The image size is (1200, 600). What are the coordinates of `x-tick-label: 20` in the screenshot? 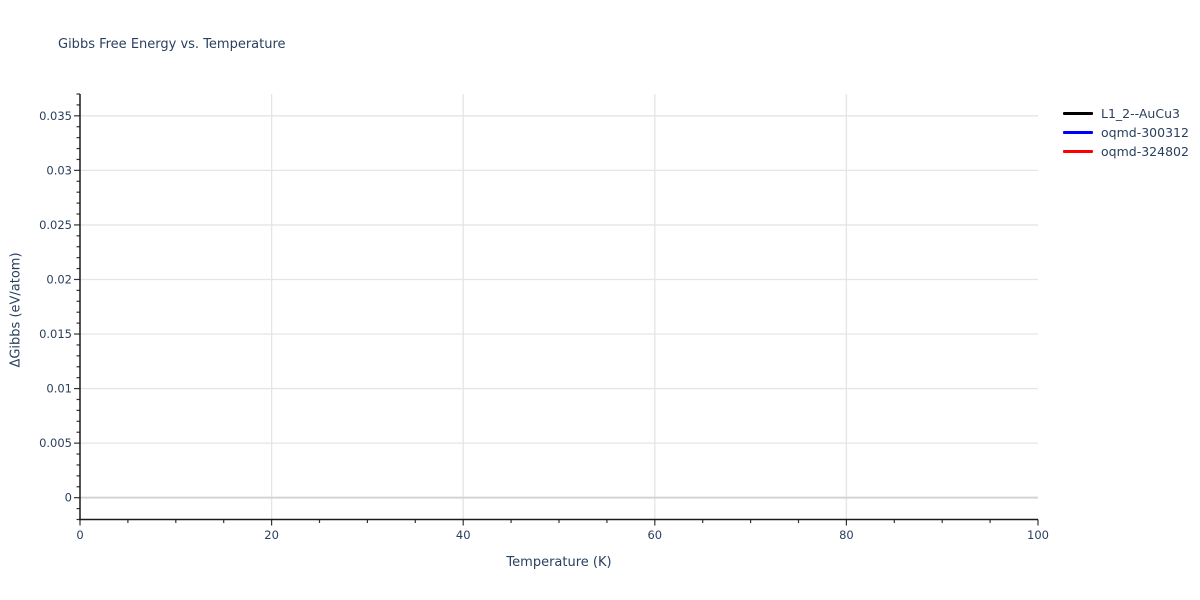 It's located at (271, 535).